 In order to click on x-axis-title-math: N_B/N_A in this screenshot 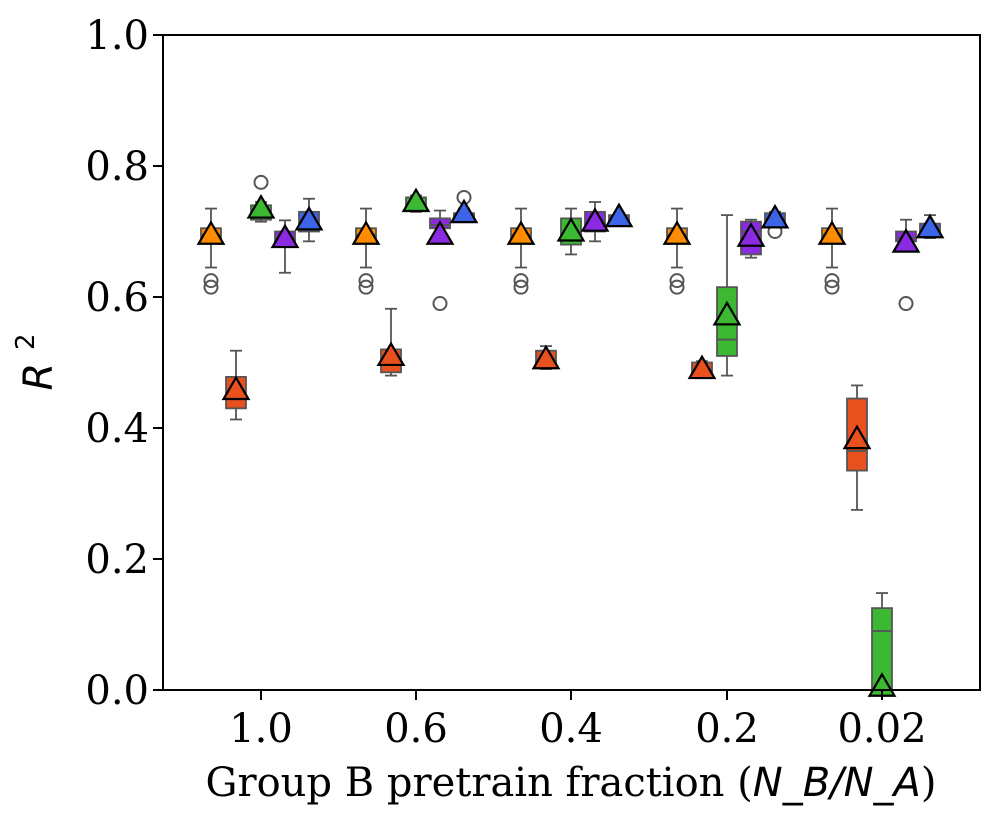, I will do `click(837, 783)`.